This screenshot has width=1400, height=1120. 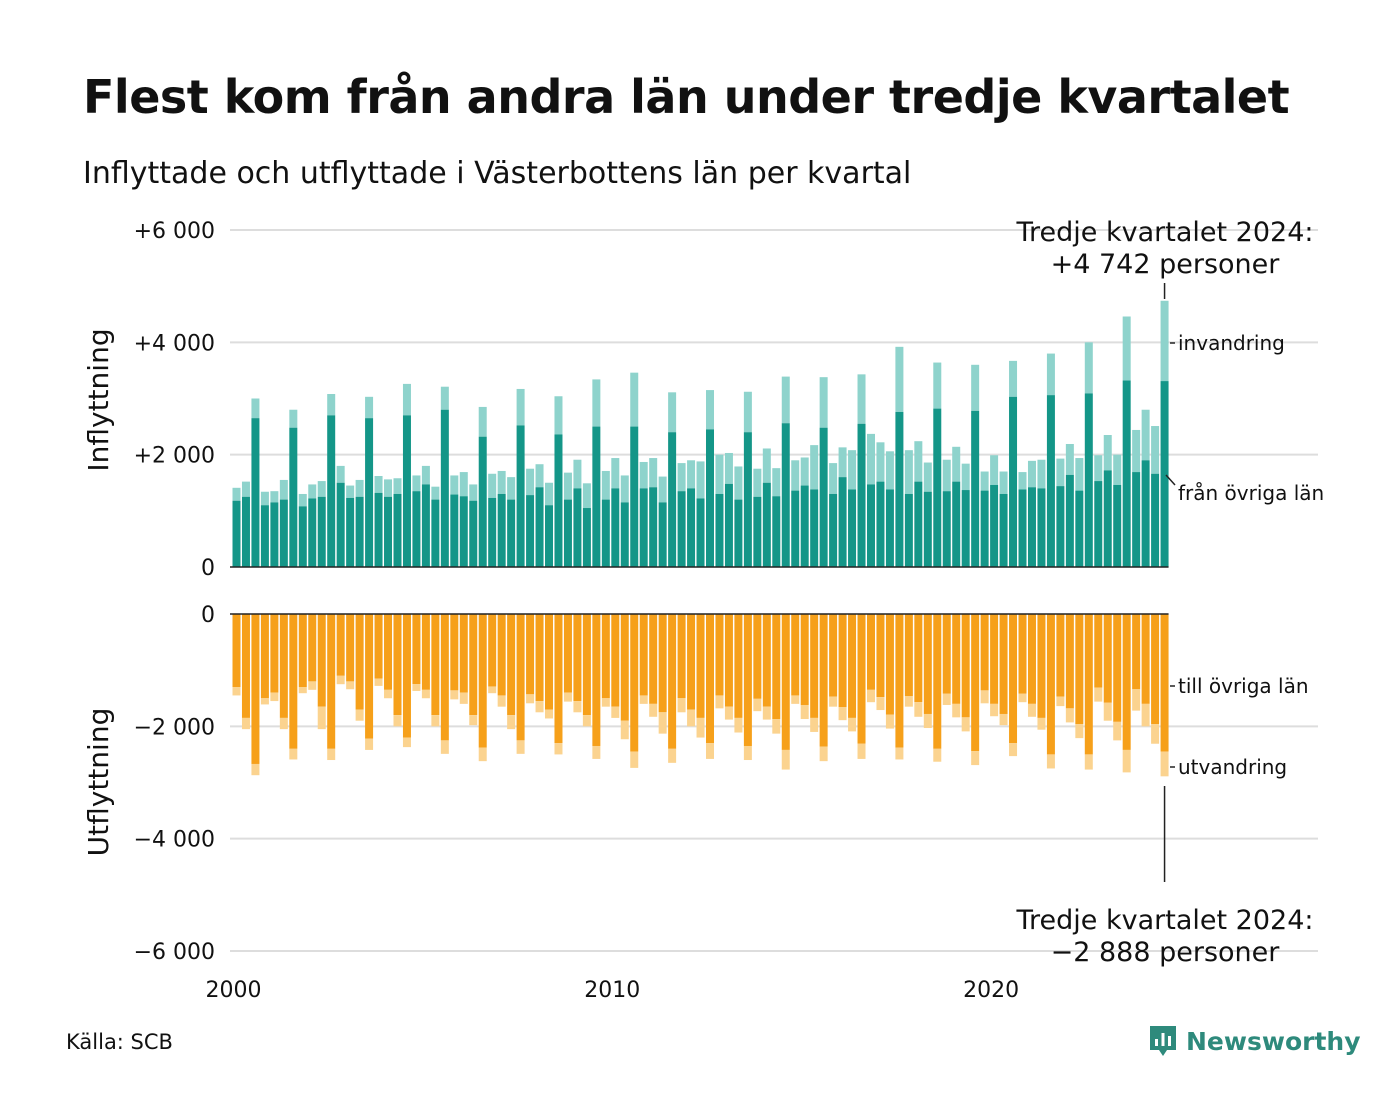 What do you see at coordinates (208, 568) in the screenshot?
I see `y-tick-label-top: 0` at bounding box center [208, 568].